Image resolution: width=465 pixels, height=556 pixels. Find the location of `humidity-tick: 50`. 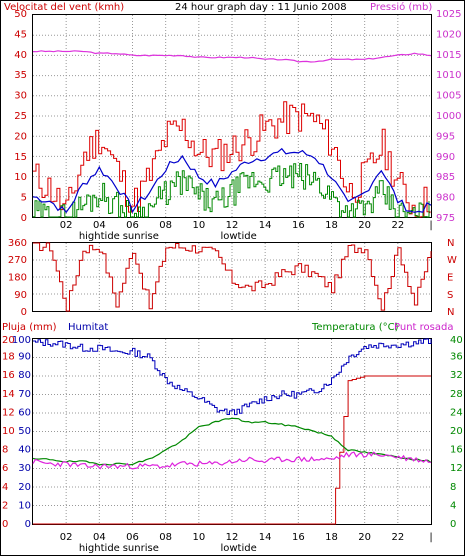

humidity-tick: 50 is located at coordinates (24, 431).